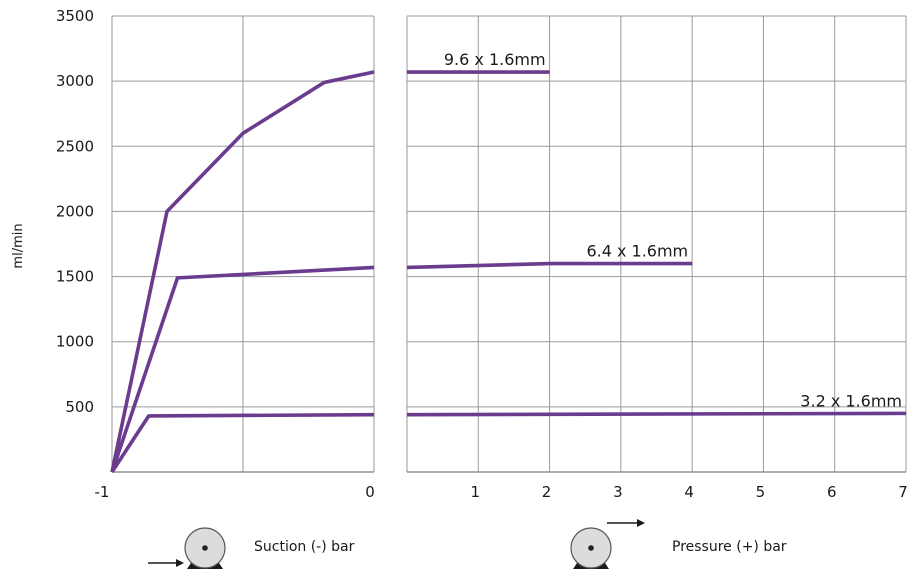 Image resolution: width=909 pixels, height=569 pixels. What do you see at coordinates (689, 492) in the screenshot?
I see `x-tick-label: 4` at bounding box center [689, 492].